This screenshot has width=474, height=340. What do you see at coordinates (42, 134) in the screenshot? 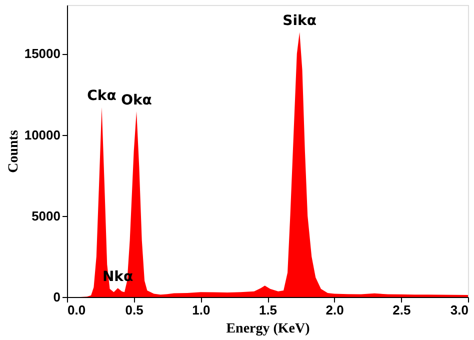
I see `y-tick-label: 10000` at bounding box center [42, 134].